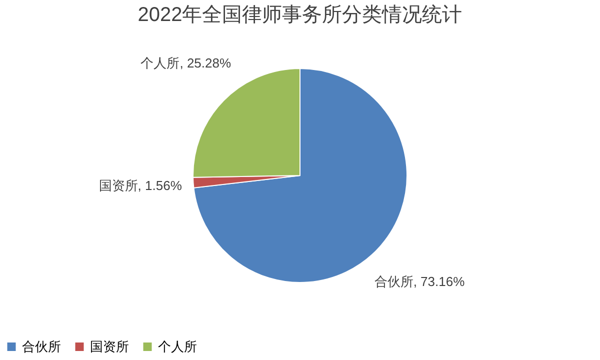 This screenshot has width=600, height=360. What do you see at coordinates (109, 346) in the screenshot?
I see `legend-label: 国资所` at bounding box center [109, 346].